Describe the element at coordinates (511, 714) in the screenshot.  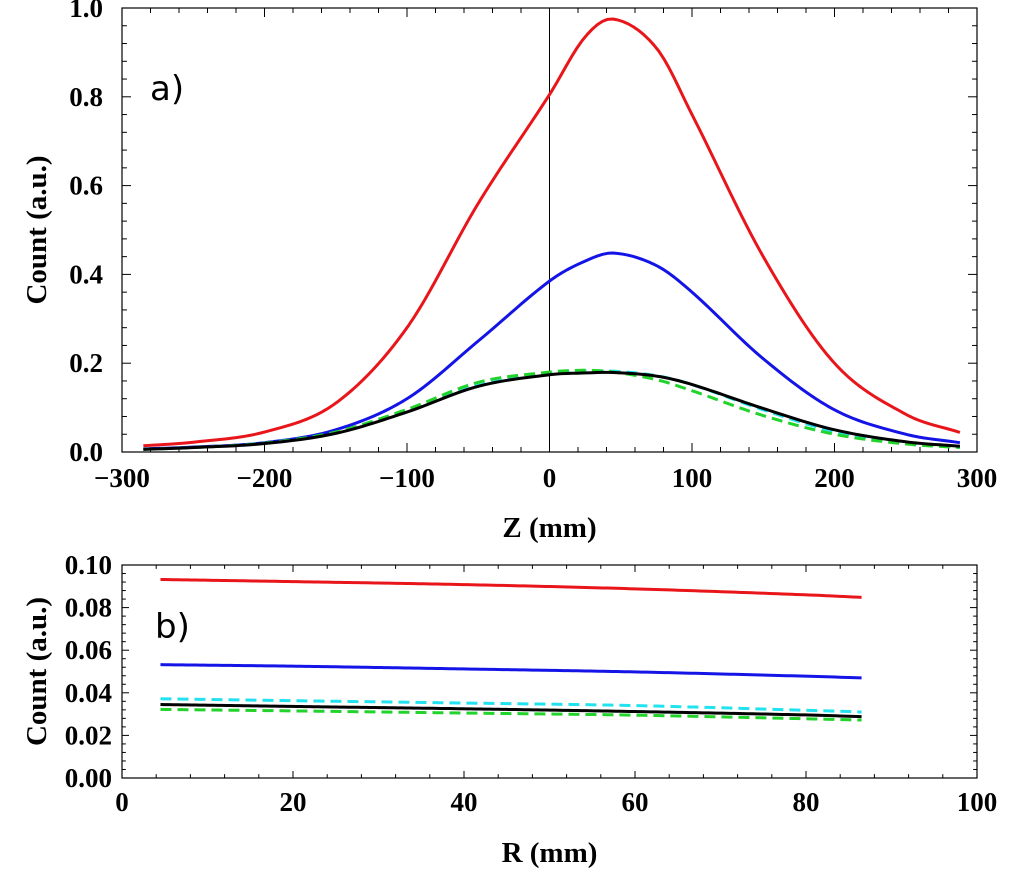
I see `series-line-green` at that location.